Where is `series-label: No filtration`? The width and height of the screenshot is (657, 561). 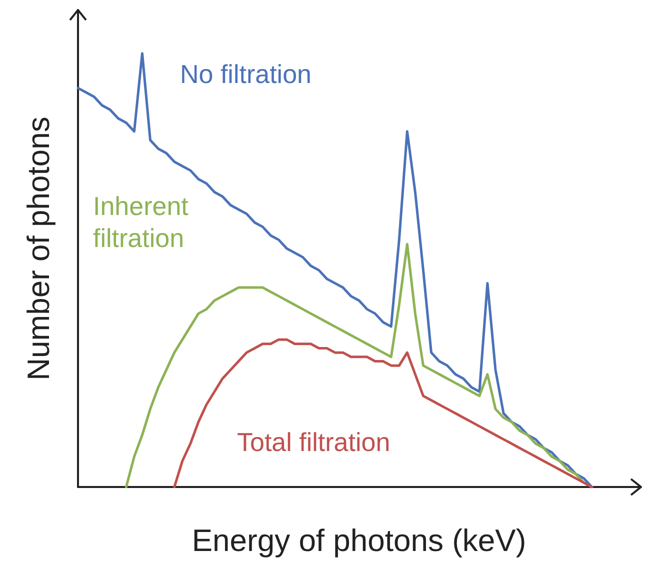
series-label: No filtration is located at coordinates (246, 74).